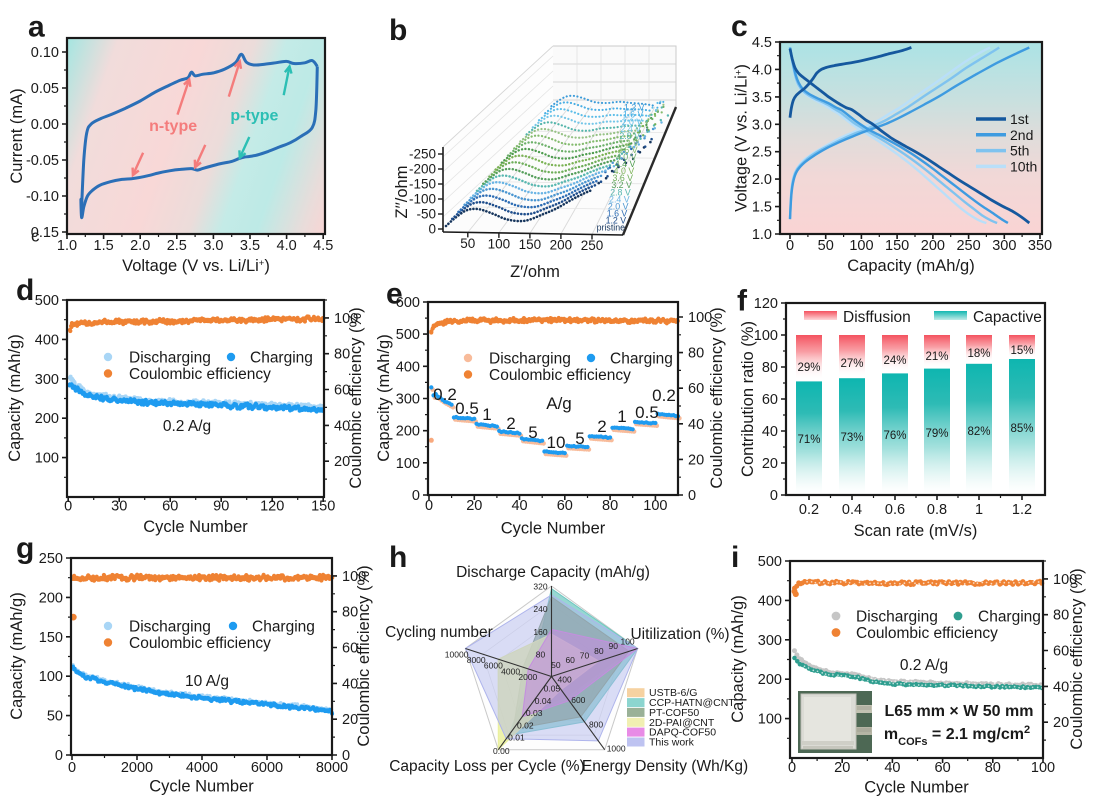 This screenshot has height=809, width=1096. What do you see at coordinates (1019, 151) in the screenshot?
I see `svg-text: 5th` at bounding box center [1019, 151].